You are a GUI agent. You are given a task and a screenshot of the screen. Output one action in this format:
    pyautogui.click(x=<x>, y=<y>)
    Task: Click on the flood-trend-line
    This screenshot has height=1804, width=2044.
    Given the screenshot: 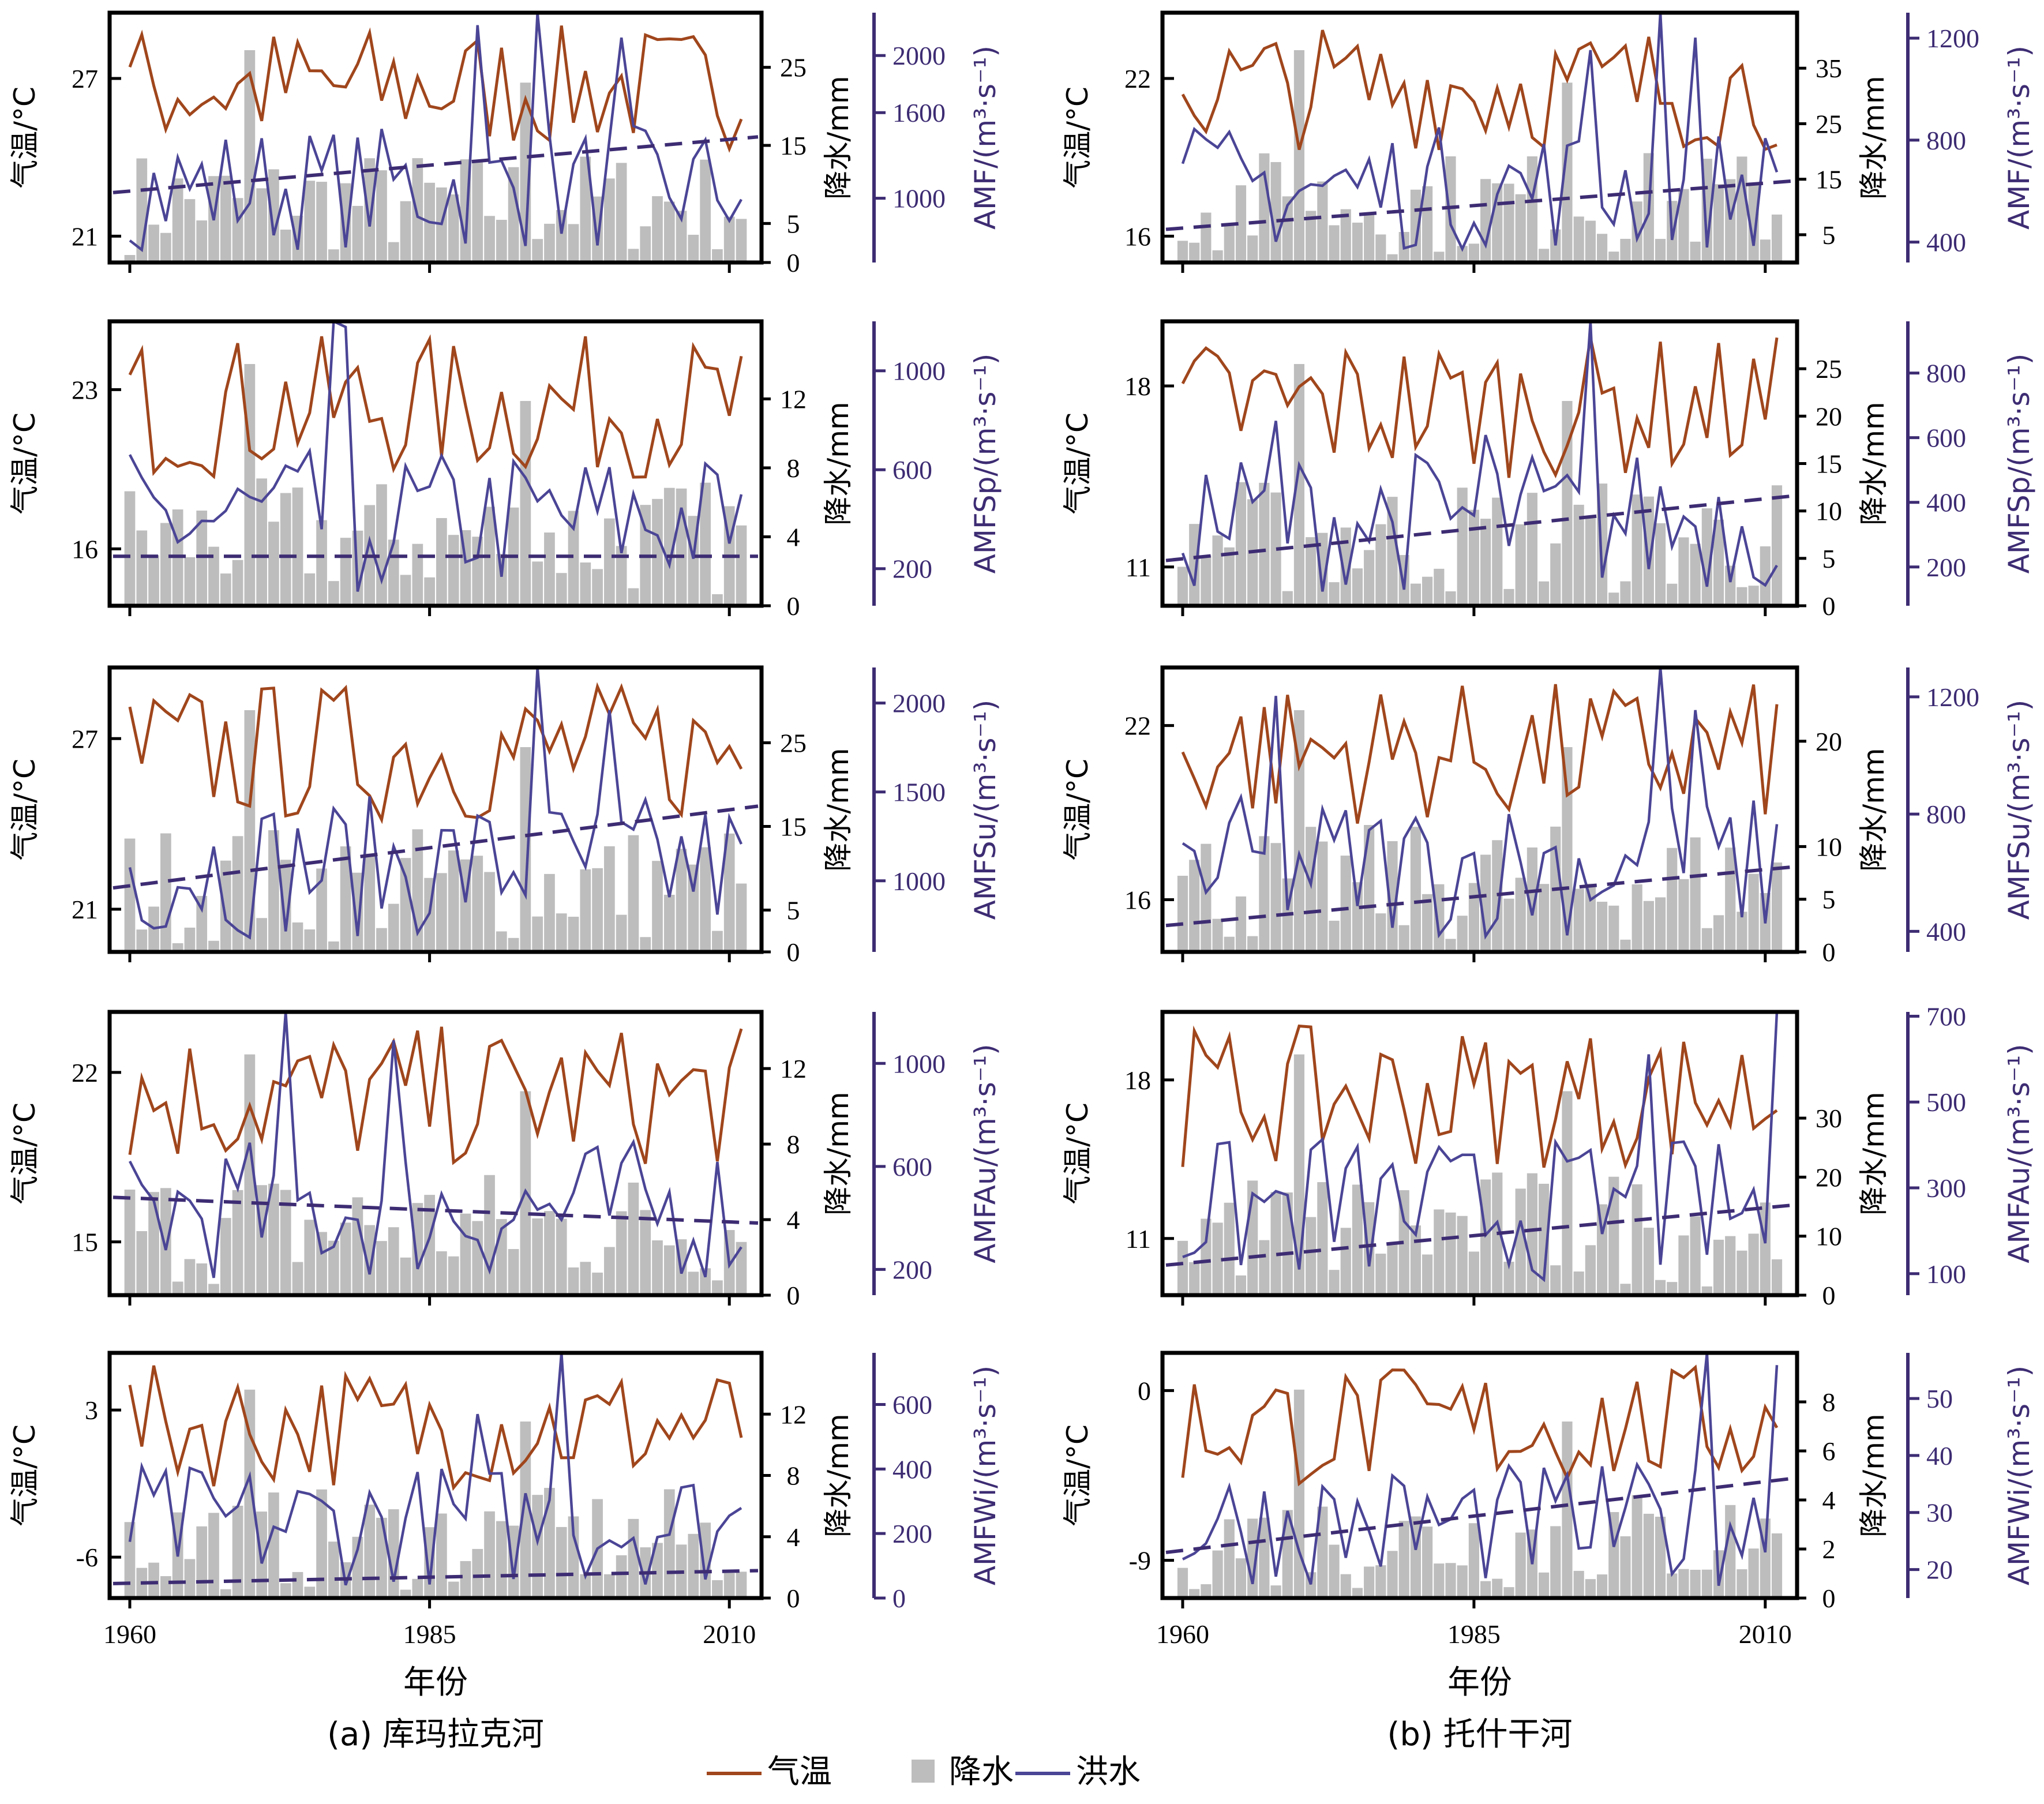 What is the action you would take?
    pyautogui.click(x=436, y=164)
    